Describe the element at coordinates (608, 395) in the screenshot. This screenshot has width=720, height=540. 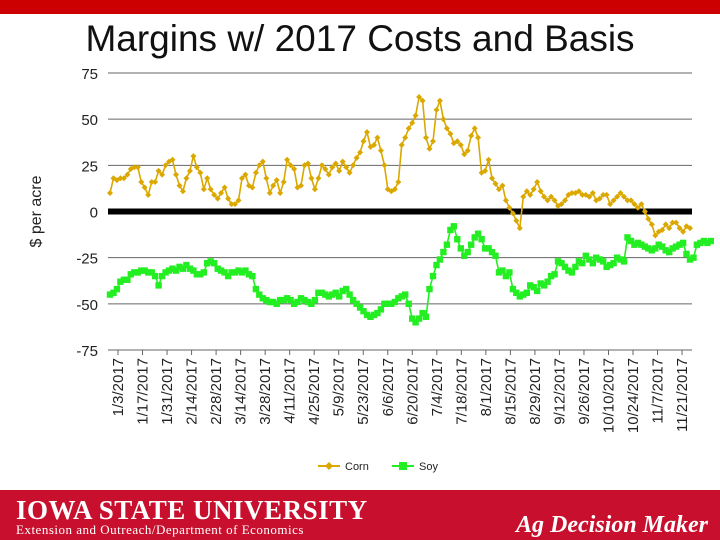
I see `x-tick-label: 10/10/2017` at that location.